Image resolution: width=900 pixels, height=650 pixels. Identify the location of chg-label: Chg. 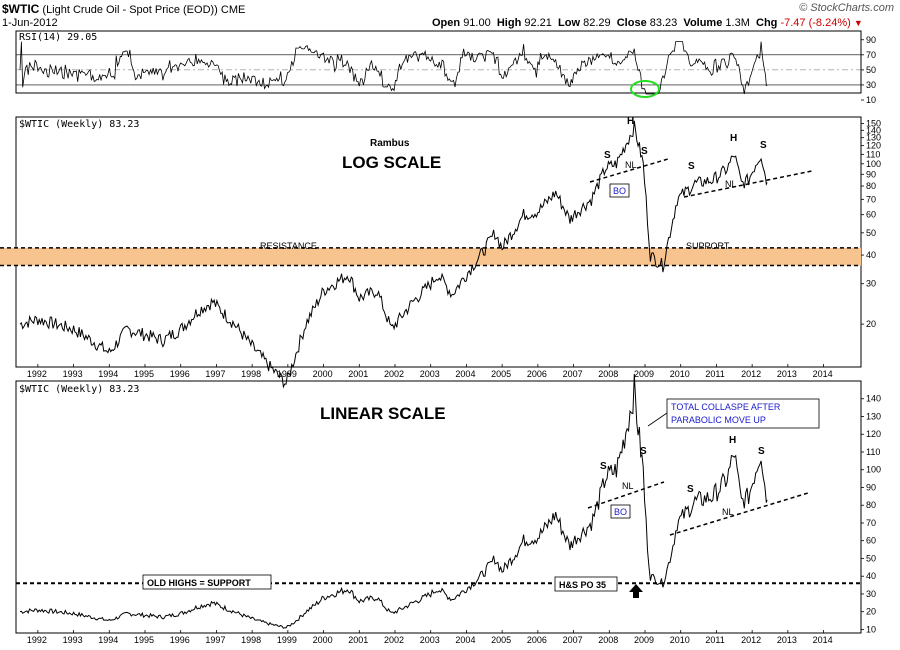
(767, 23).